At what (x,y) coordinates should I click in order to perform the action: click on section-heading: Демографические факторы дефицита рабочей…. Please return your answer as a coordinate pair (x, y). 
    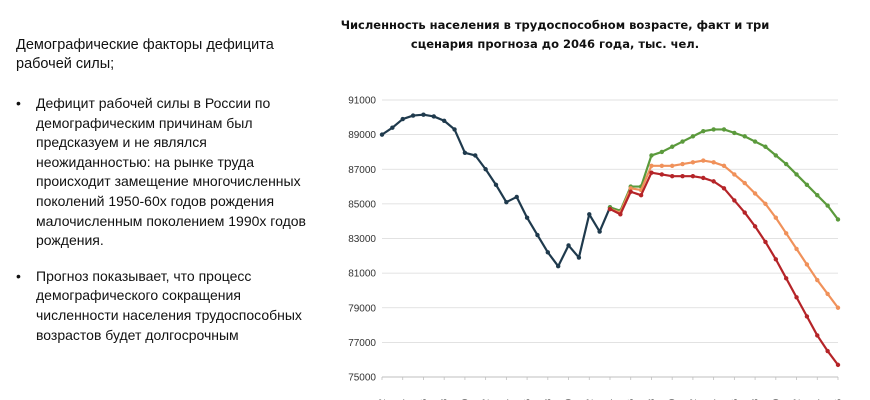
    Looking at the image, I should click on (145, 54).